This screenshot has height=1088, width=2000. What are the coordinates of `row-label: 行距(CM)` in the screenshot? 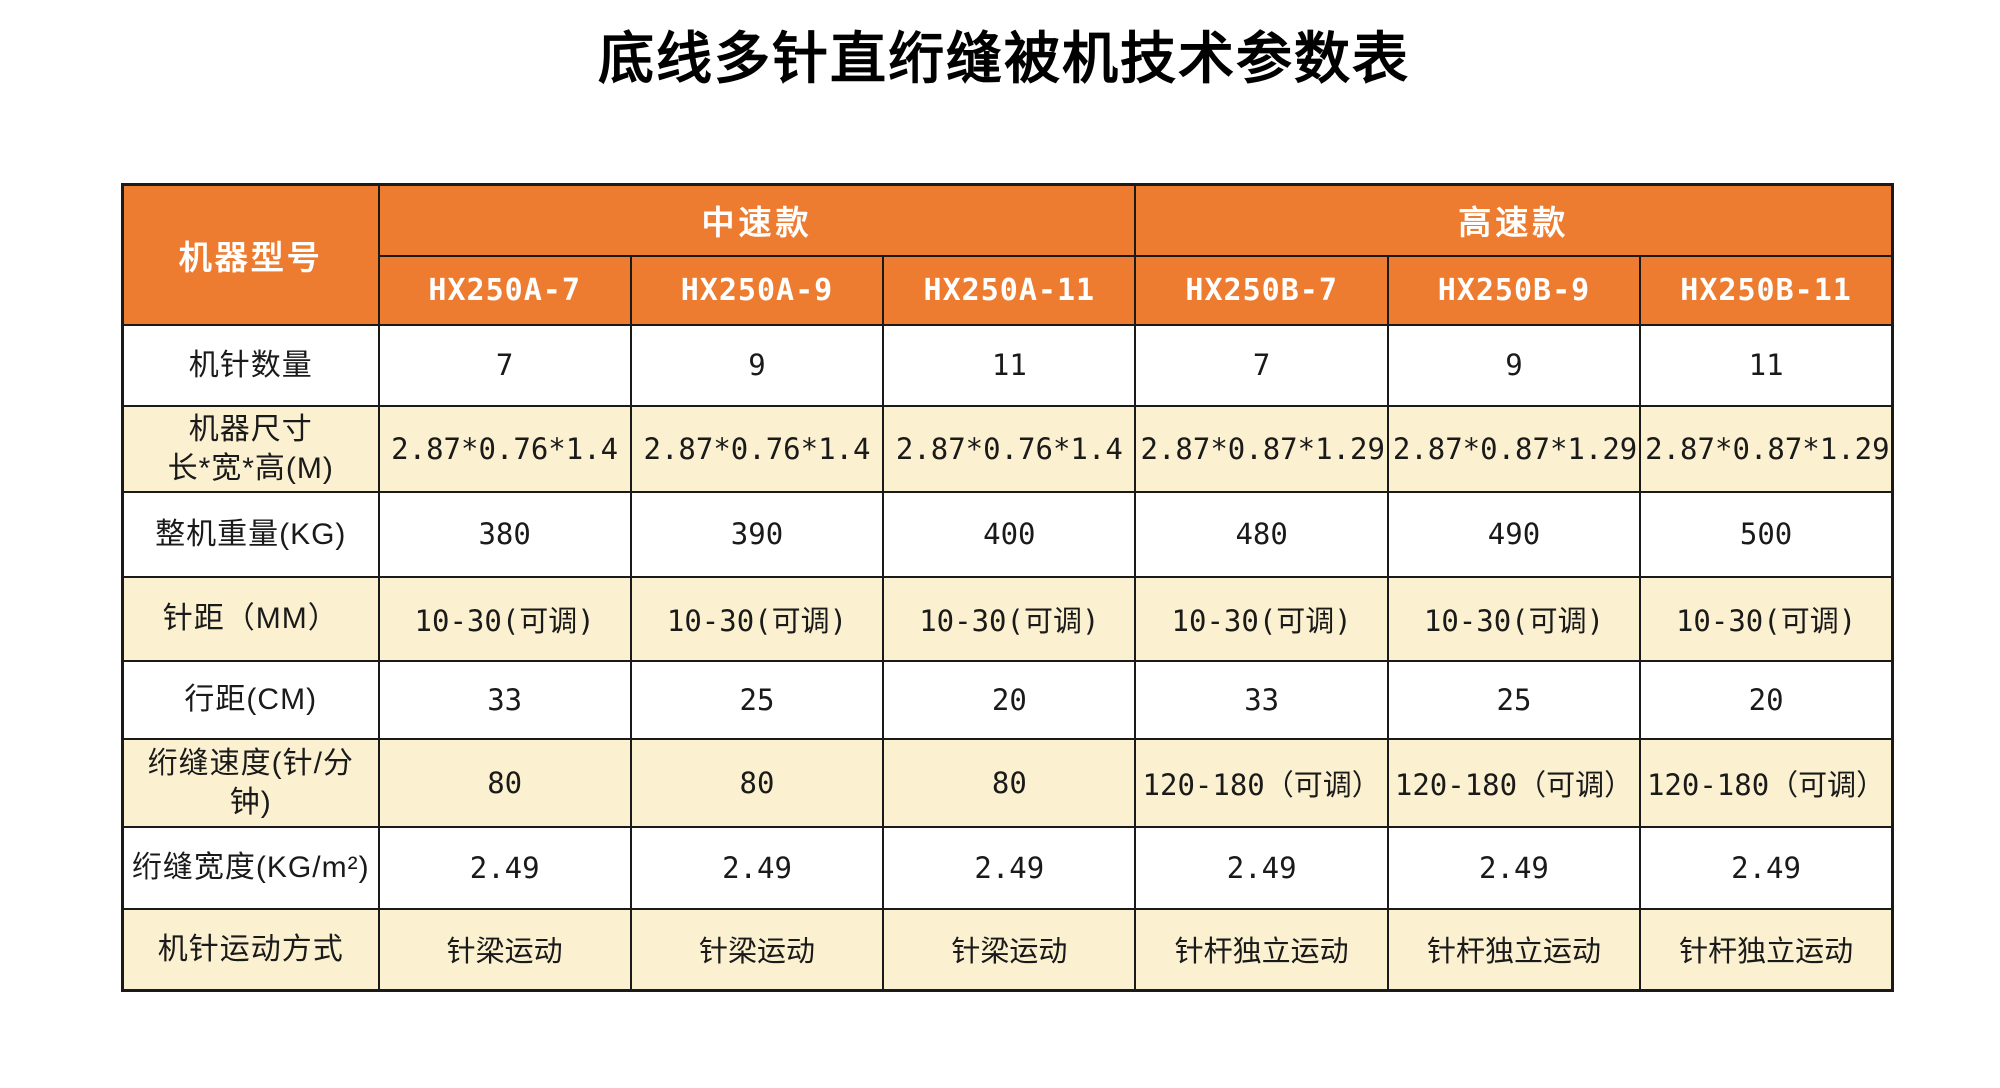 It's located at (250, 699).